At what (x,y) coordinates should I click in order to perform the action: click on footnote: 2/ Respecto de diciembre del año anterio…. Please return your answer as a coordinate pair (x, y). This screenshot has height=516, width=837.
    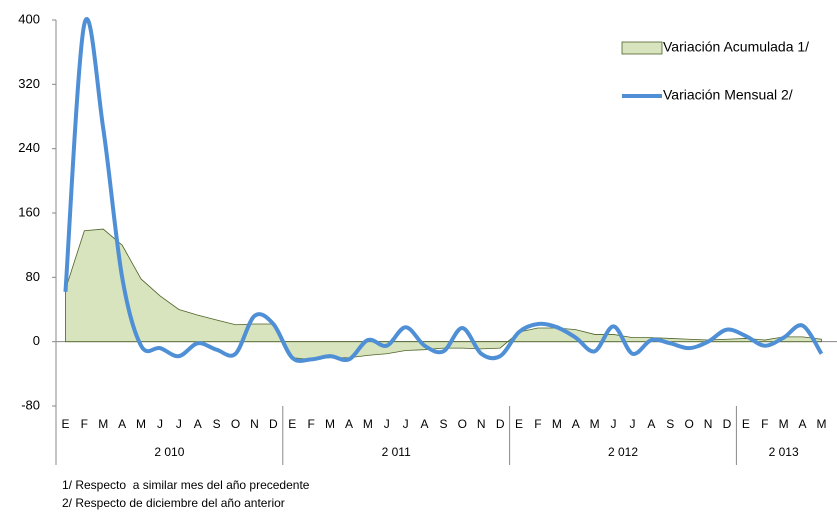
    Looking at the image, I should click on (173, 503).